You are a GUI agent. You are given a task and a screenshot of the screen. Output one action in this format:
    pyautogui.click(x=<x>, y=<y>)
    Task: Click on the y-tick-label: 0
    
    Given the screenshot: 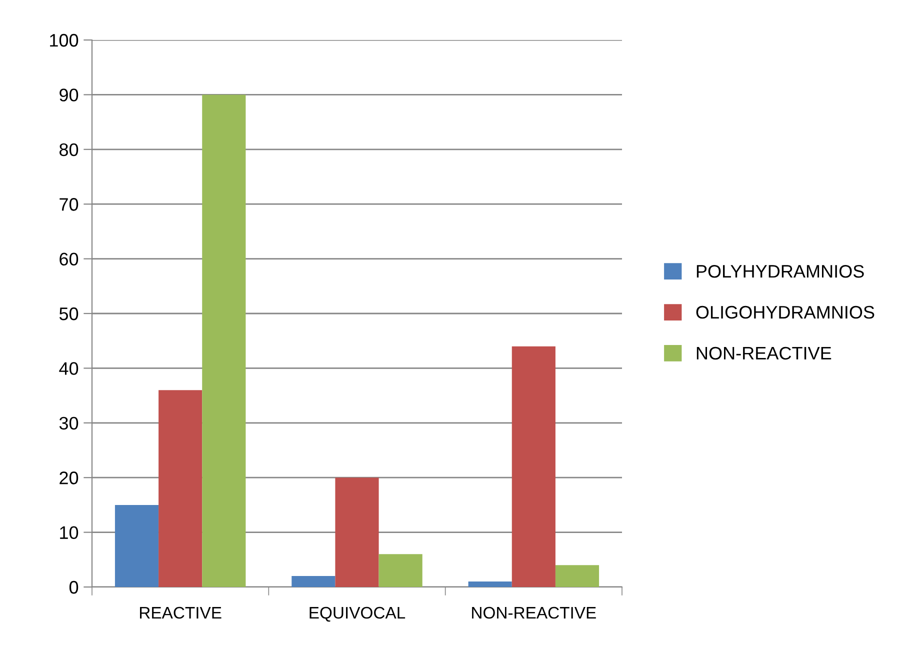 What is the action you would take?
    pyautogui.click(x=73, y=587)
    